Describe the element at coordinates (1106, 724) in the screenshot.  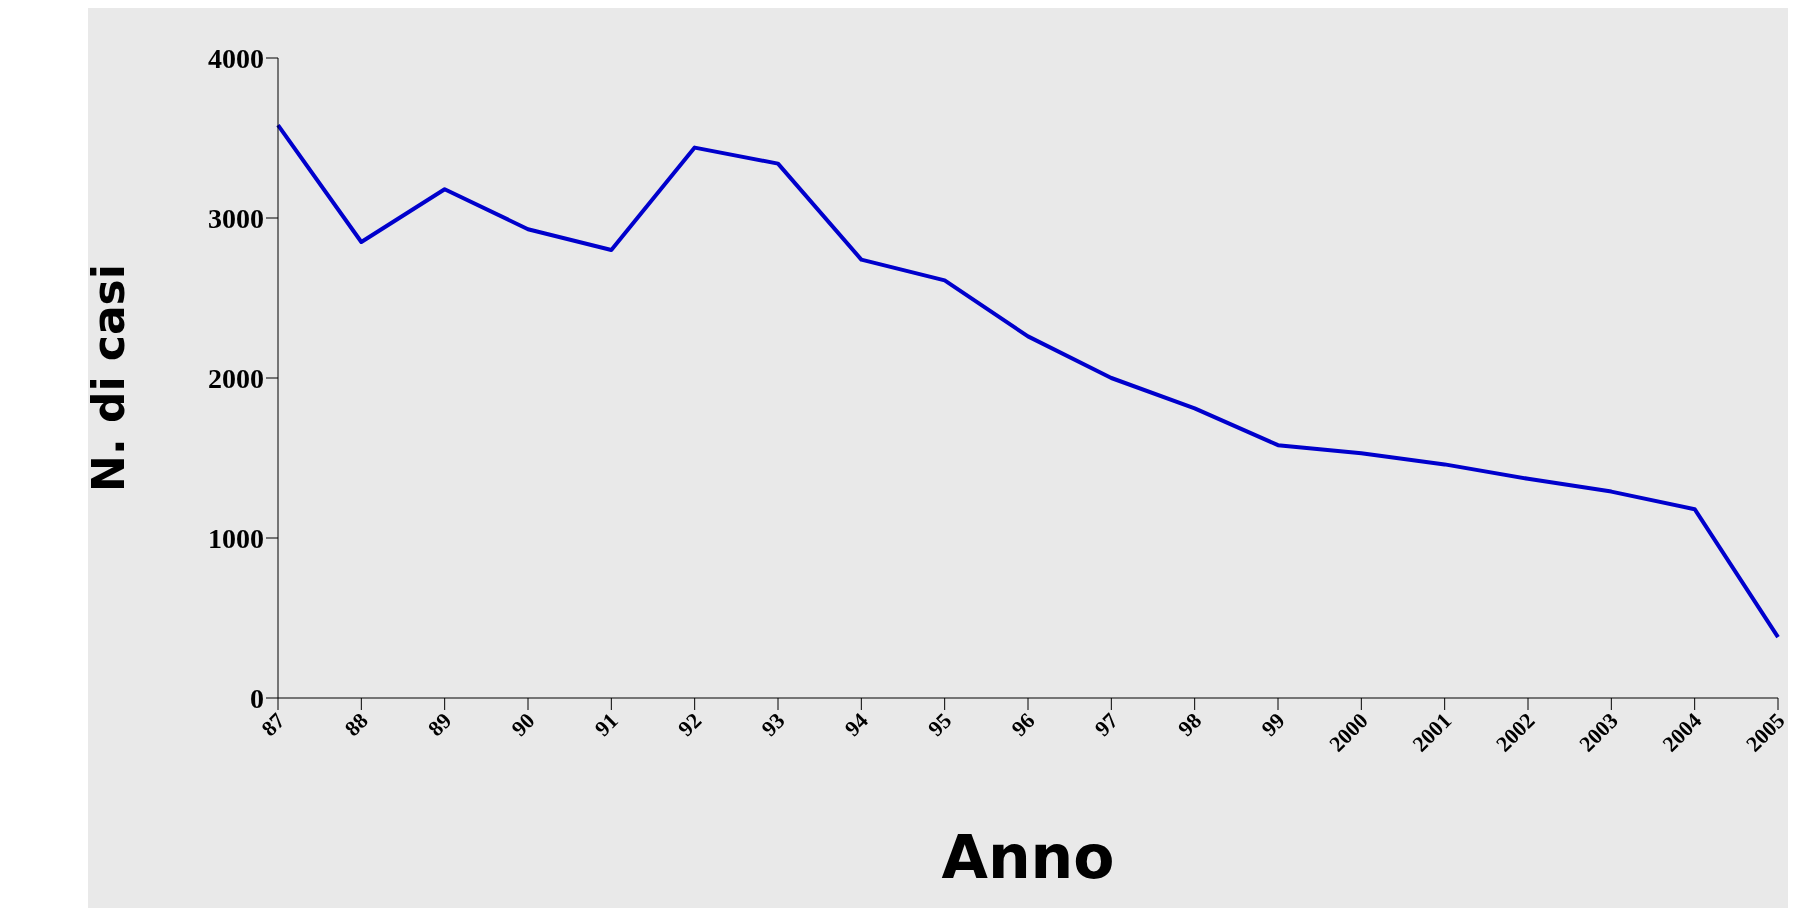
I see `x-tick-label: 97` at that location.